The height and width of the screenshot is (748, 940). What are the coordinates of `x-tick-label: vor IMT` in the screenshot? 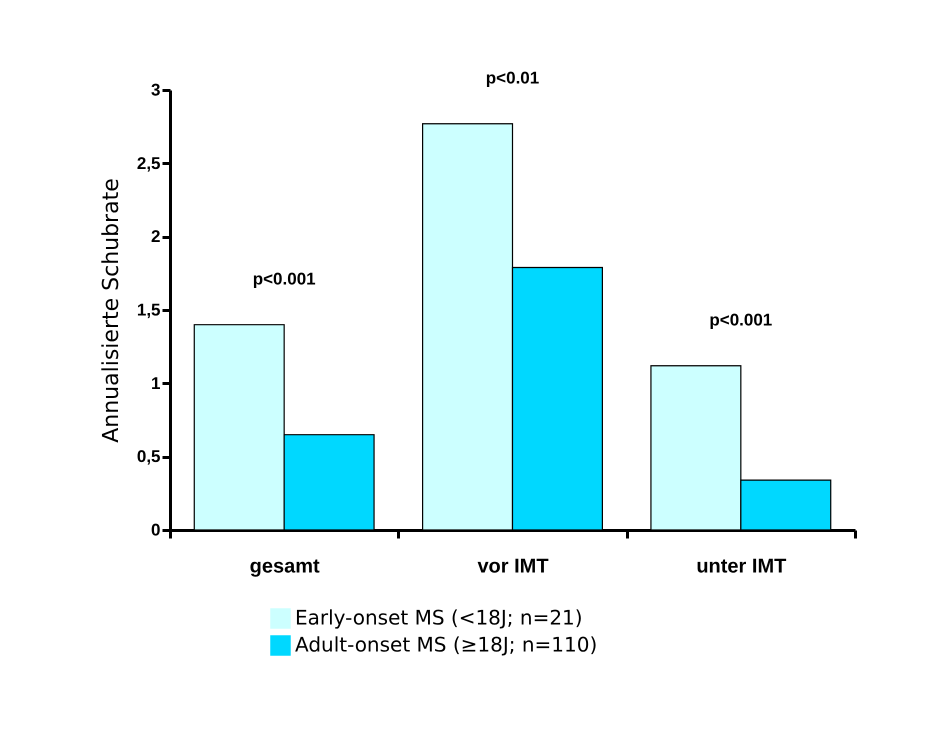 It's located at (513, 567).